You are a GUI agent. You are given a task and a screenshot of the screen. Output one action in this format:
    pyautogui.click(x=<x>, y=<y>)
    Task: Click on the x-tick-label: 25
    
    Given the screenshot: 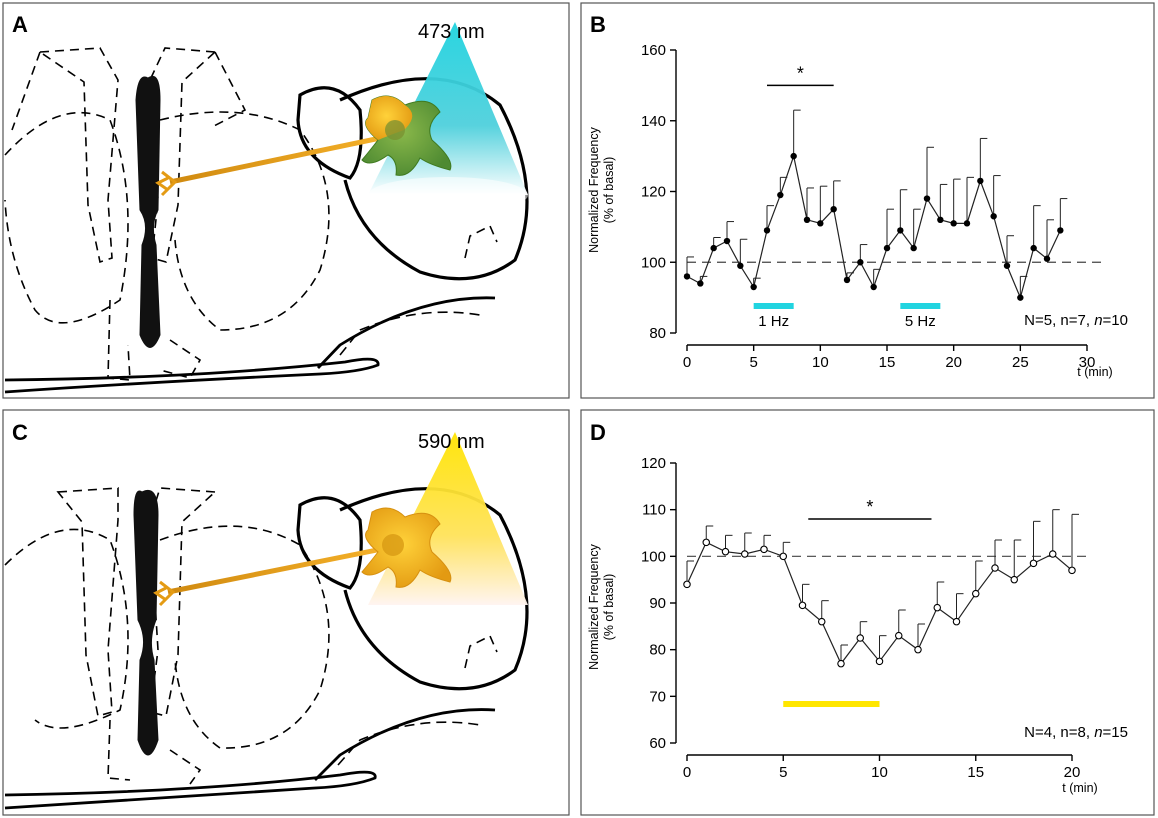 What is the action you would take?
    pyautogui.click(x=1020, y=362)
    